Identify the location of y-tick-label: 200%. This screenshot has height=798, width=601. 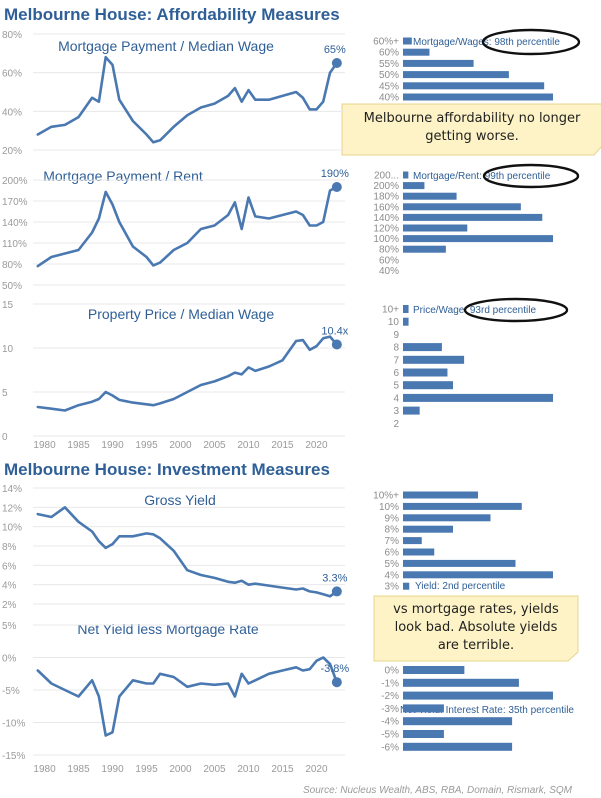
(15, 181).